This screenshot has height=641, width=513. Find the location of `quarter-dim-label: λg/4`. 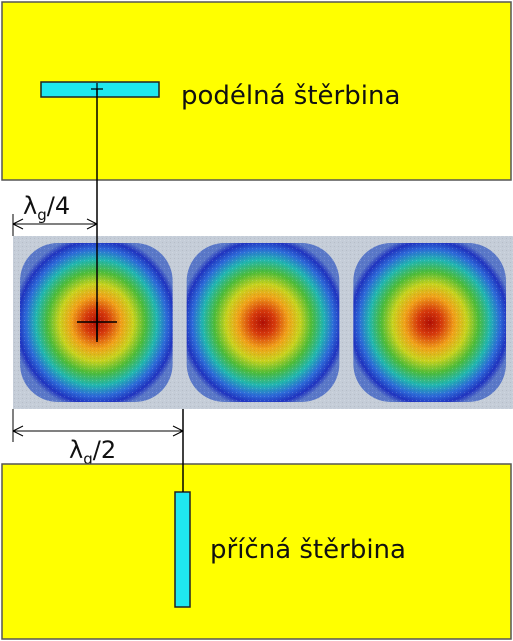

quarter-dim-label: λg/4 is located at coordinates (46, 208).